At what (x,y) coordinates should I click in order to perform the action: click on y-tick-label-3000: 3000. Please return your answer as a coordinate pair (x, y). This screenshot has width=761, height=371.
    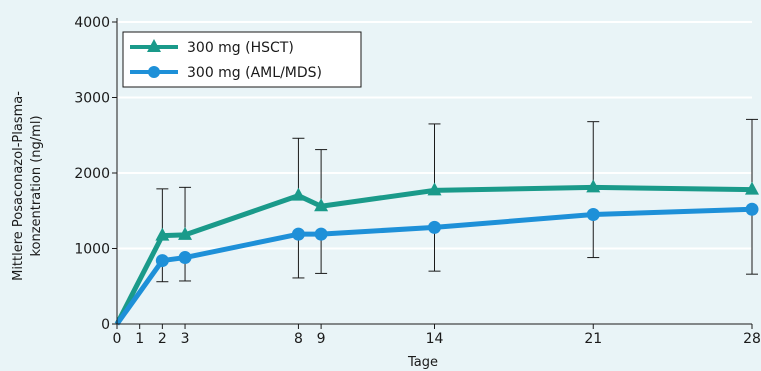
    Looking at the image, I should click on (92, 99).